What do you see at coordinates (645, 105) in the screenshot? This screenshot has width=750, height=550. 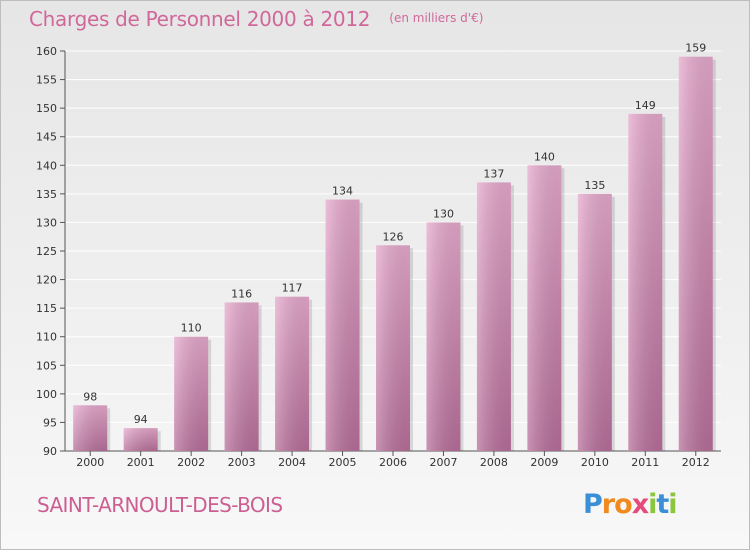 I see `data-label: 149` at bounding box center [645, 105].